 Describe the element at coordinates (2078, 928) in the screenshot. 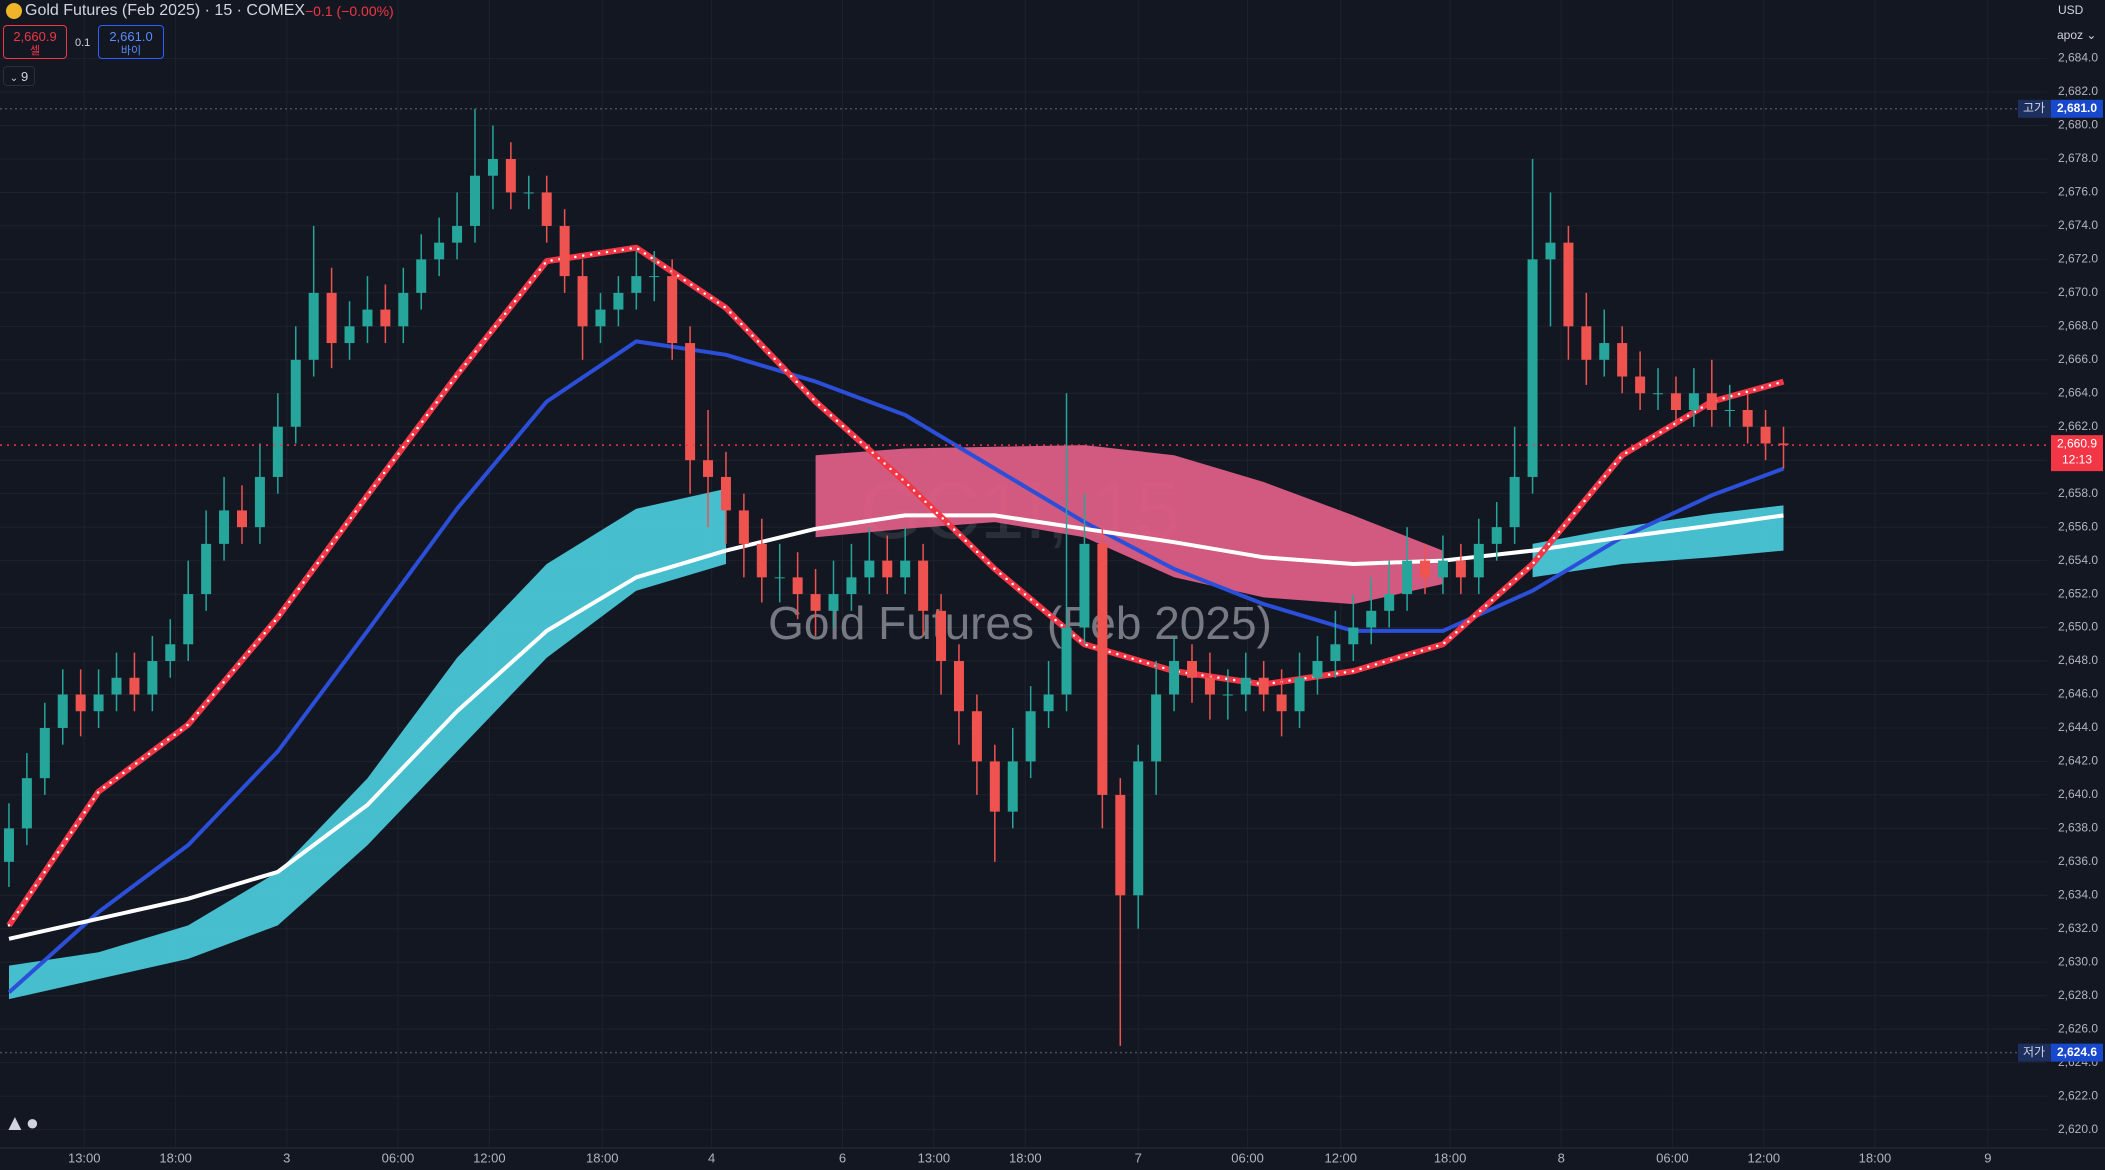

I see `y-tick-label: 2,632.0` at that location.